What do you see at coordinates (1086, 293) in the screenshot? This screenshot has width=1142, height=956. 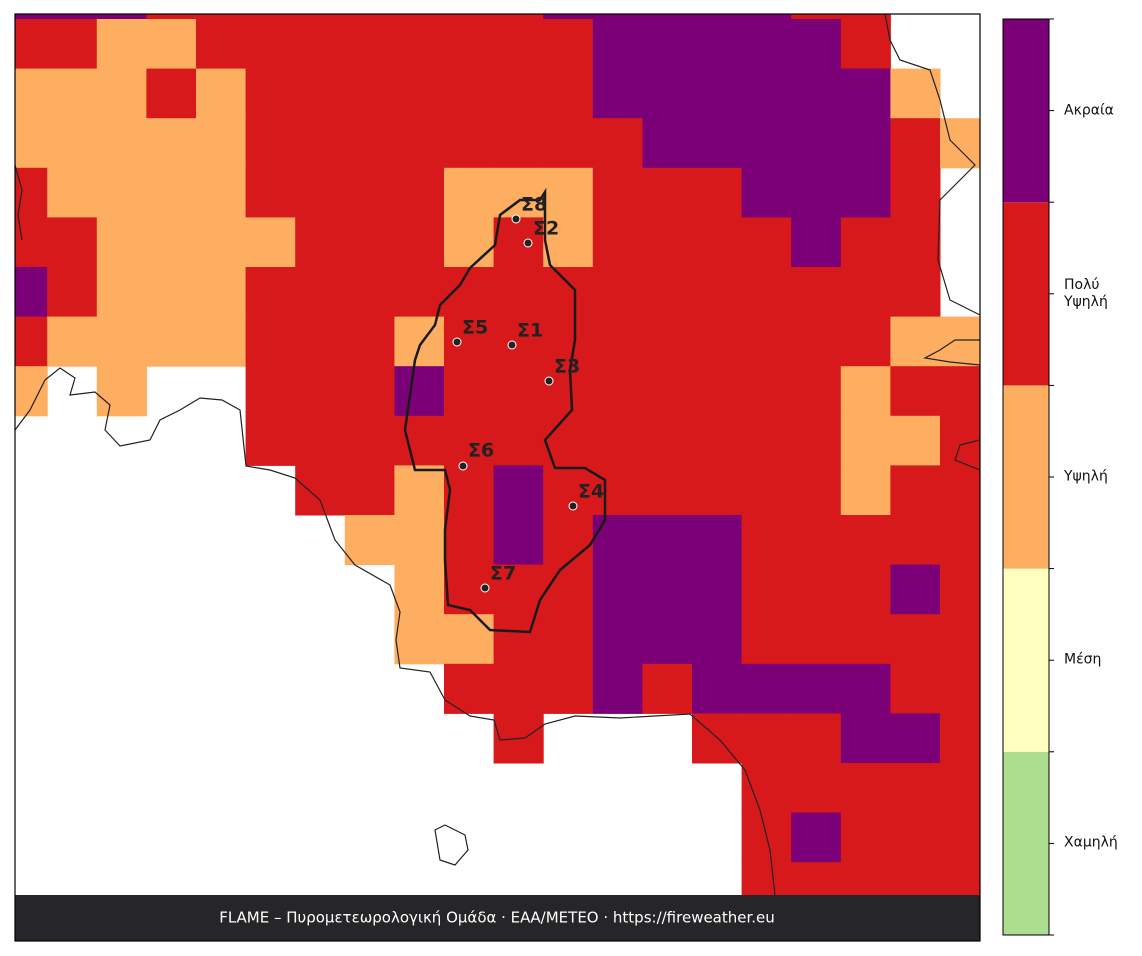 I see `colorbar-label: Πολύ Υψηλή` at bounding box center [1086, 293].